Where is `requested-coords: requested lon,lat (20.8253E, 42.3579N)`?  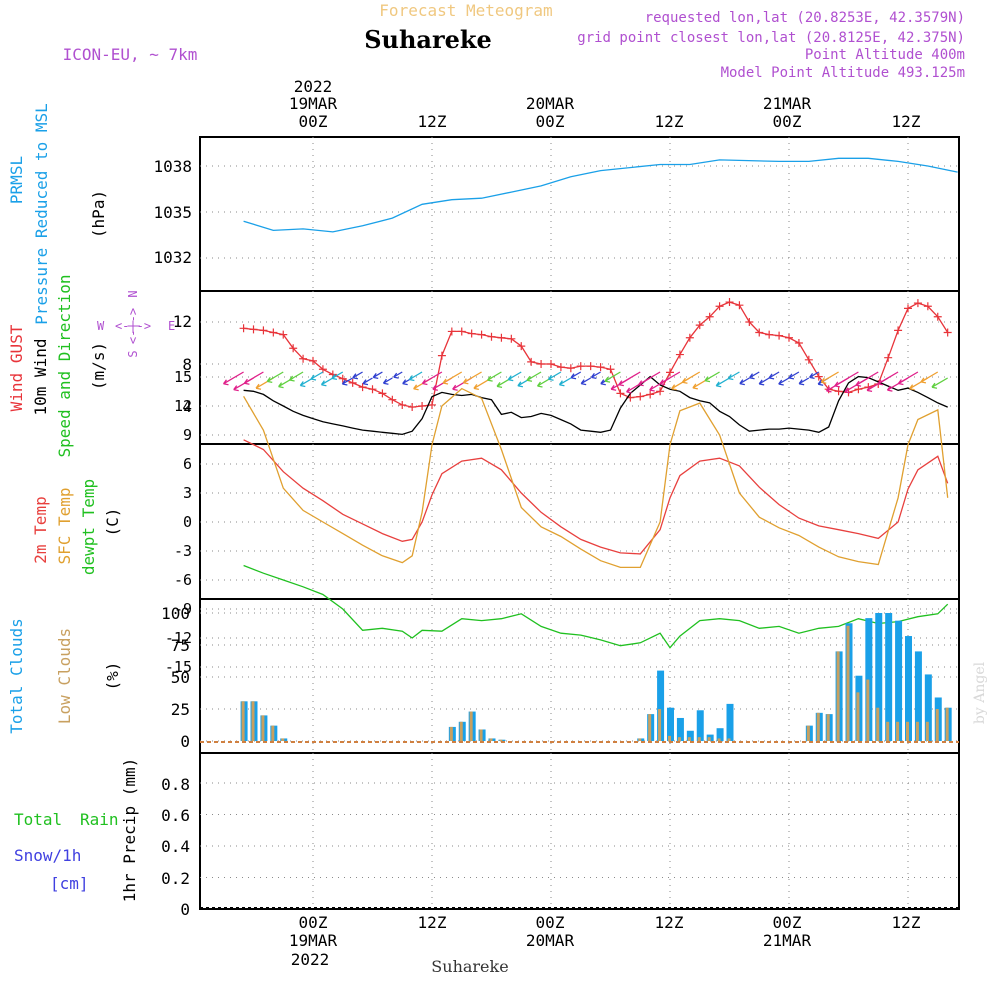 requested-coords: requested lon,lat (20.8253E, 42.3579N) is located at coordinates (805, 18).